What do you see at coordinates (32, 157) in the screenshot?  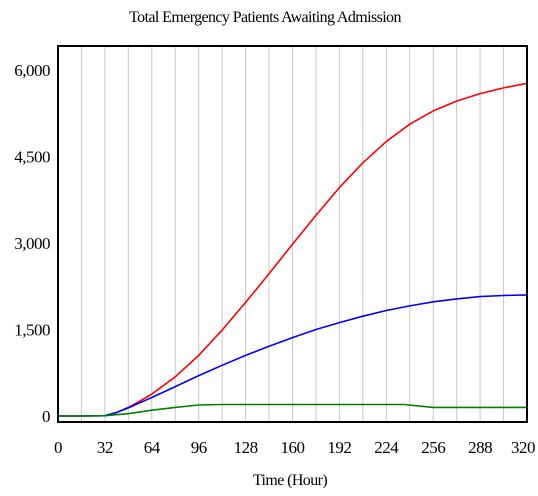 I see `y-tick-label: 4,500` at bounding box center [32, 157].